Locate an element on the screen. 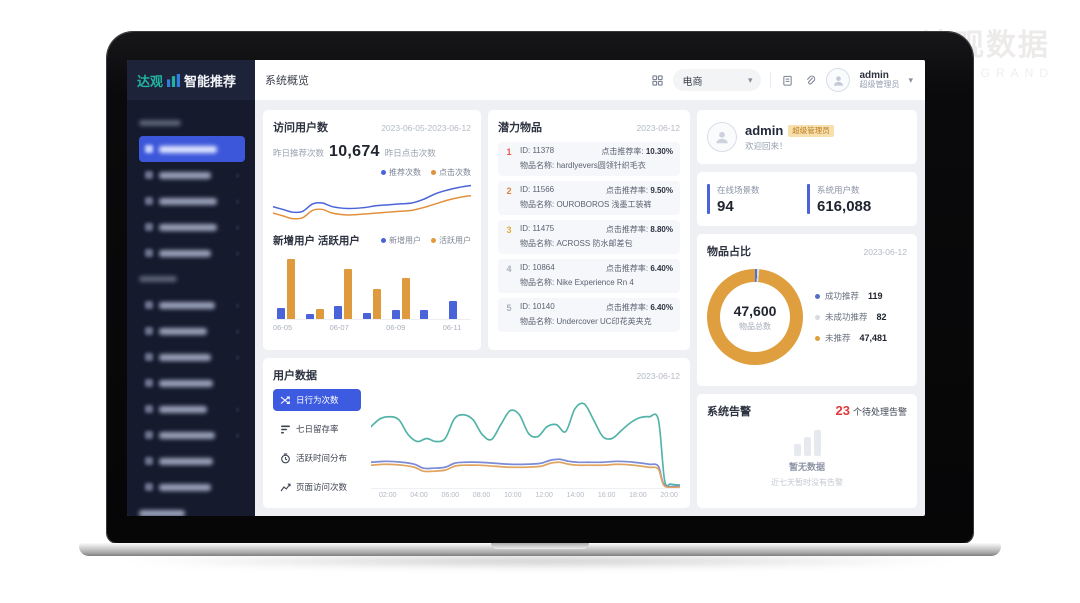 This screenshot has width=1080, height=603. item-name: 物品名称: ACROSS 防水邮差包 is located at coordinates (576, 243).